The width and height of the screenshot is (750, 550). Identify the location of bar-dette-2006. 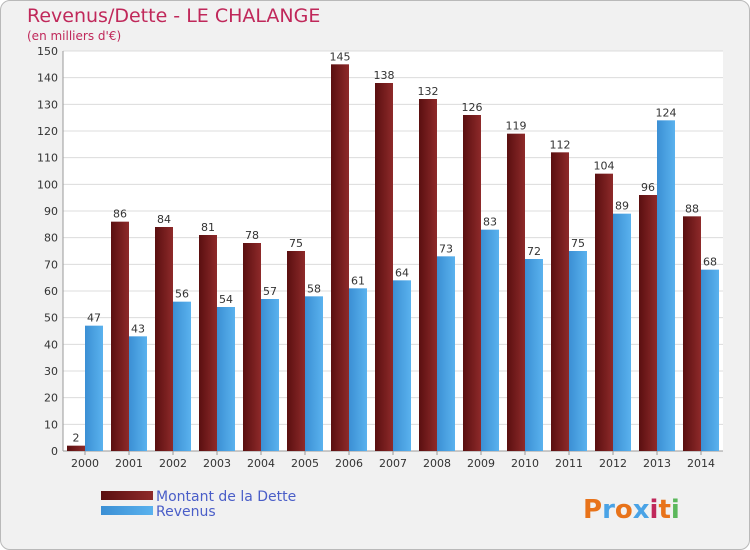
(340, 258).